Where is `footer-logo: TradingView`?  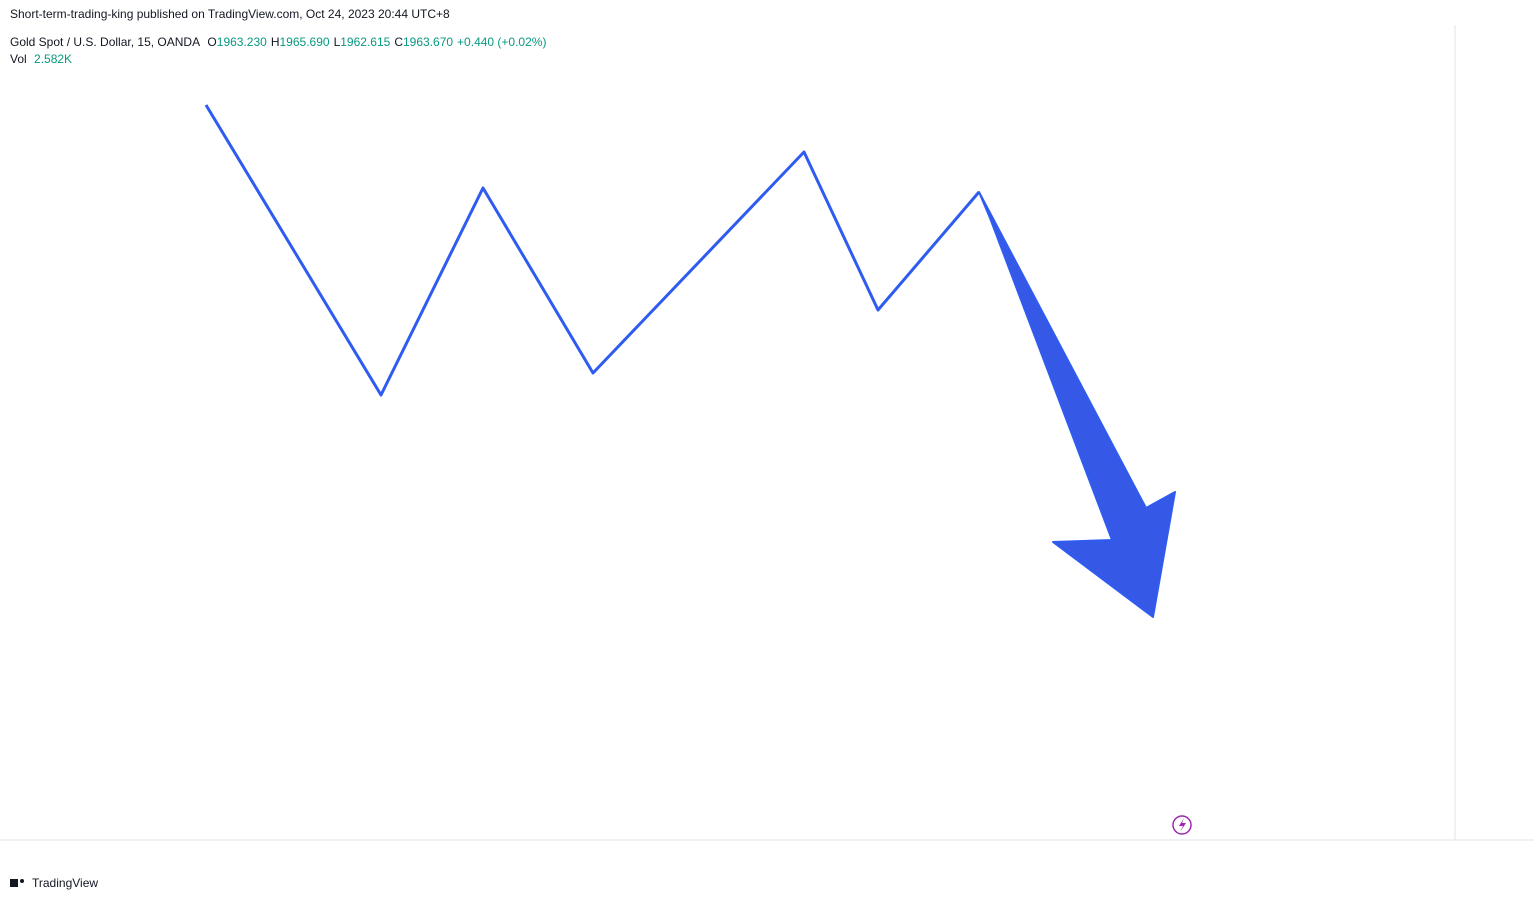 footer-logo: TradingView is located at coordinates (54, 883).